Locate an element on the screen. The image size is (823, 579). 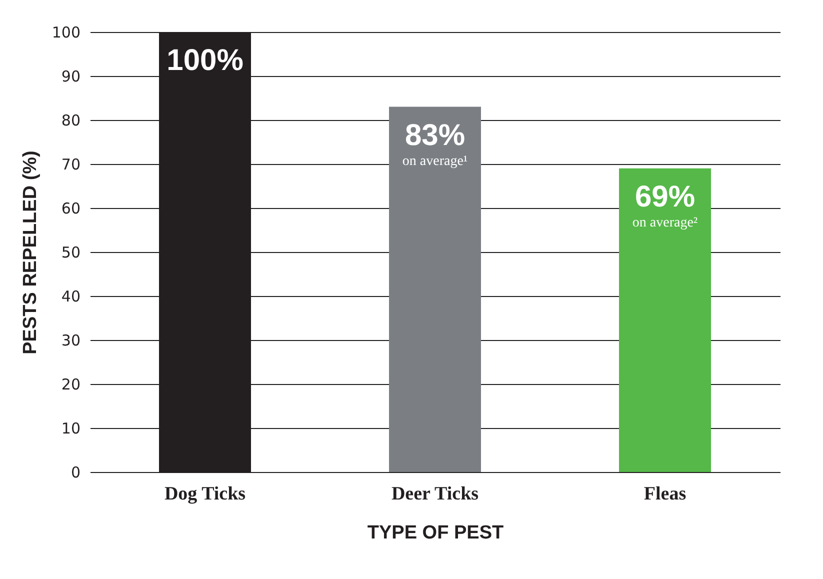
annotation: on average¹ is located at coordinates (435, 161).